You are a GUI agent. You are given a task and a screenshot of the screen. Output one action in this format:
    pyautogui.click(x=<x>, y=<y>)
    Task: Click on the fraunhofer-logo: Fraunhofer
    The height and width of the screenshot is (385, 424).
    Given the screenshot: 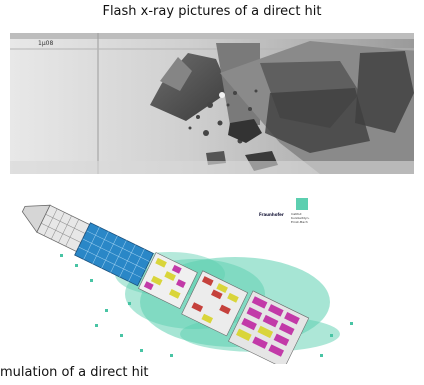 What is the action you would take?
    pyautogui.click(x=271, y=214)
    